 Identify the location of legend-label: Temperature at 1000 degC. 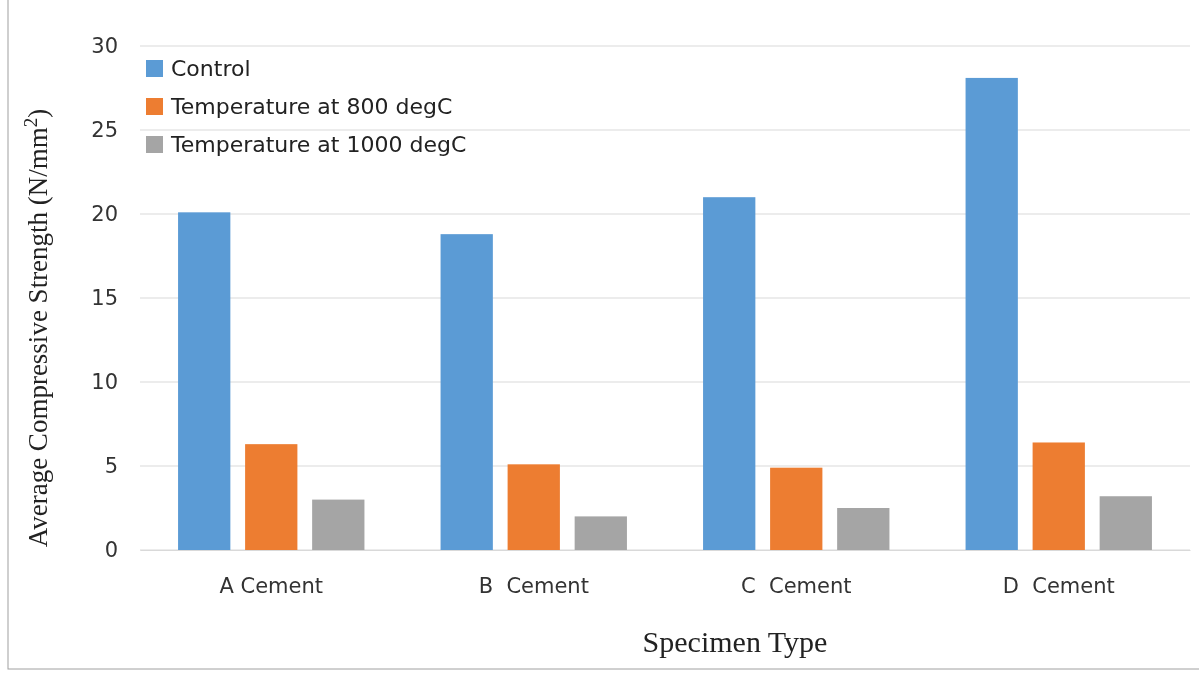
(318, 144).